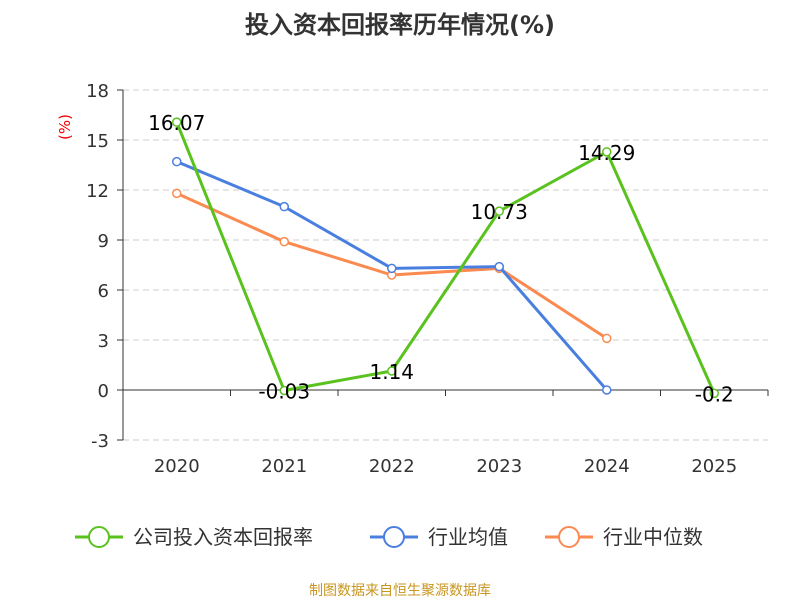 Image resolution: width=800 pixels, height=600 pixels. Describe the element at coordinates (103, 291) in the screenshot. I see `y-tick-label: 6` at that location.